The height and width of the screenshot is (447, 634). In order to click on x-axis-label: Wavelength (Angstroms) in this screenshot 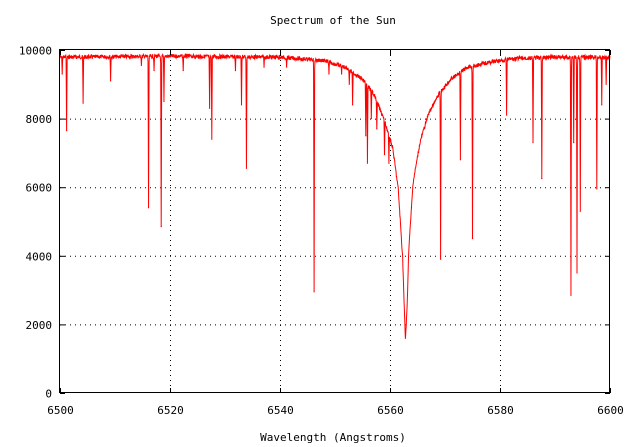, I will do `click(333, 437)`.